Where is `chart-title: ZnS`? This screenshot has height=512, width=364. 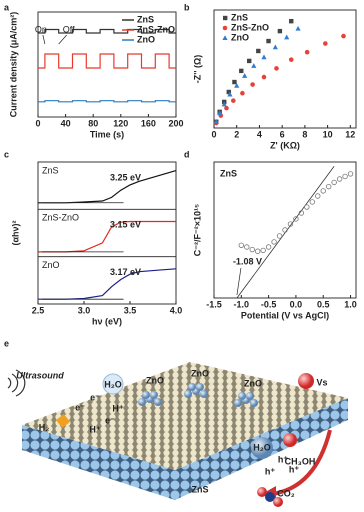
chart-title: ZnS is located at coordinates (228, 173).